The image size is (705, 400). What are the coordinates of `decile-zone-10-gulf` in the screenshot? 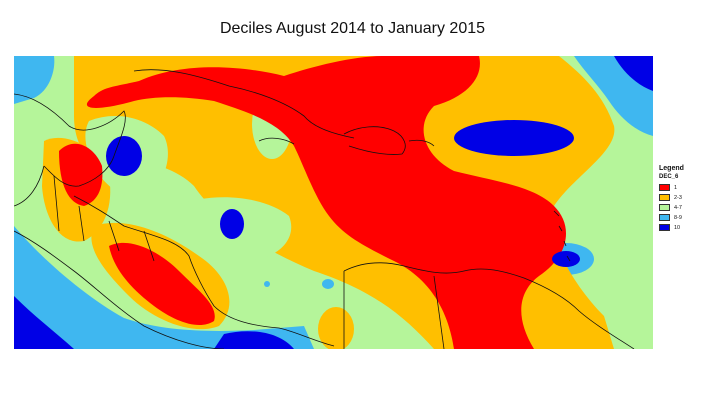 It's located at (124, 156).